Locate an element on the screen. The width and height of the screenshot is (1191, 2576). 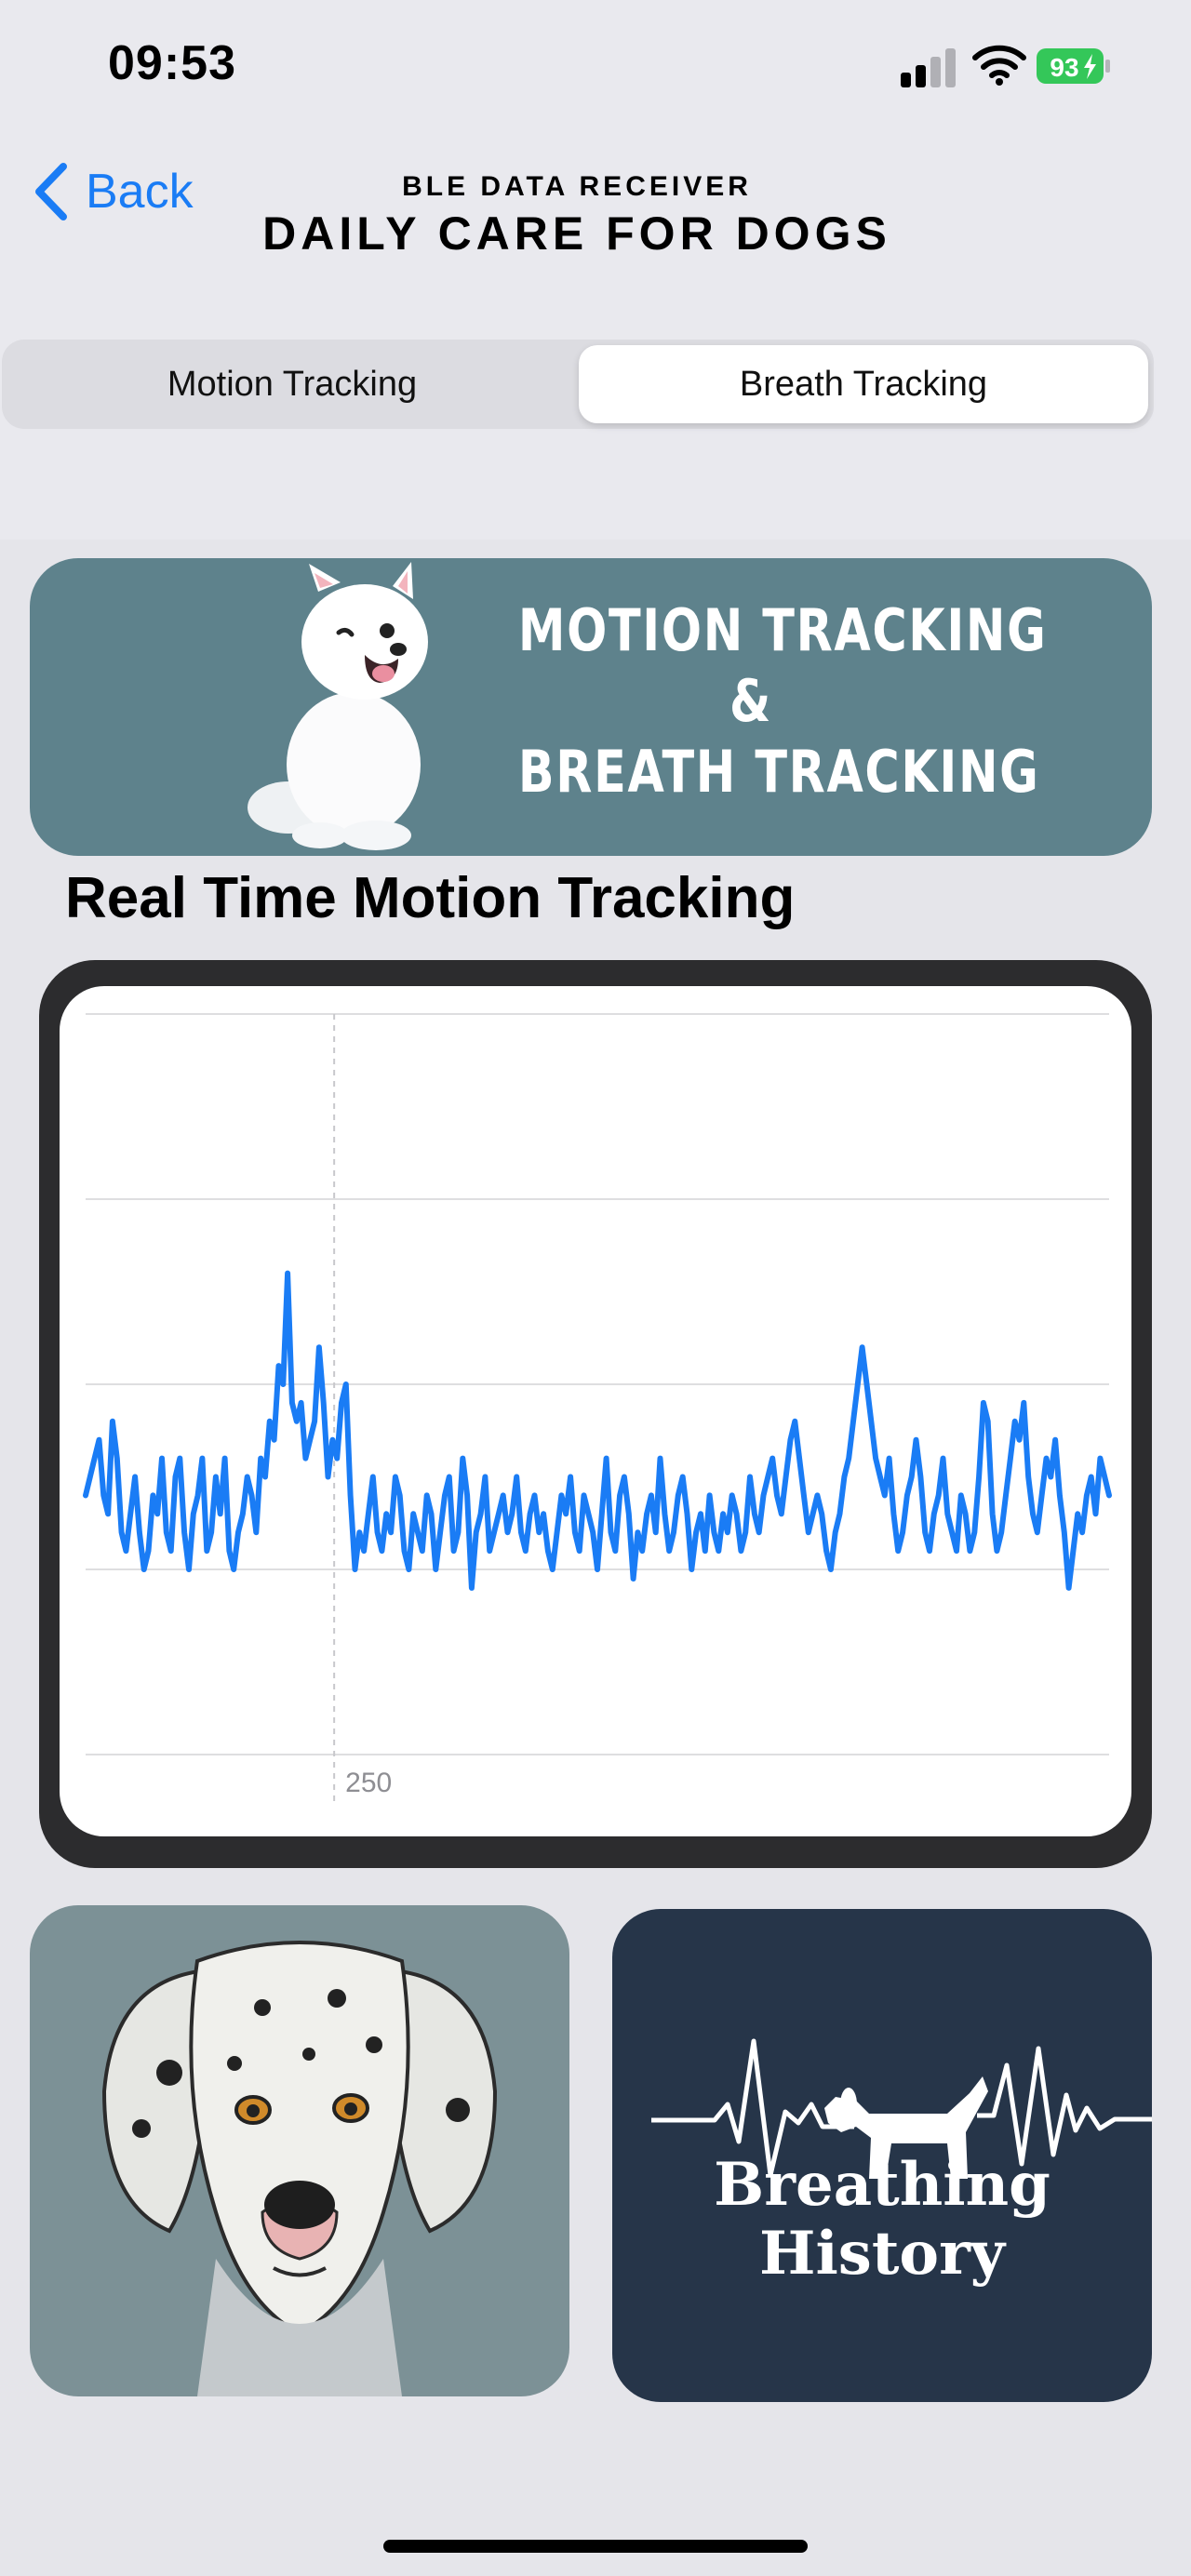
samoyed-dog-illustration is located at coordinates (338, 706).